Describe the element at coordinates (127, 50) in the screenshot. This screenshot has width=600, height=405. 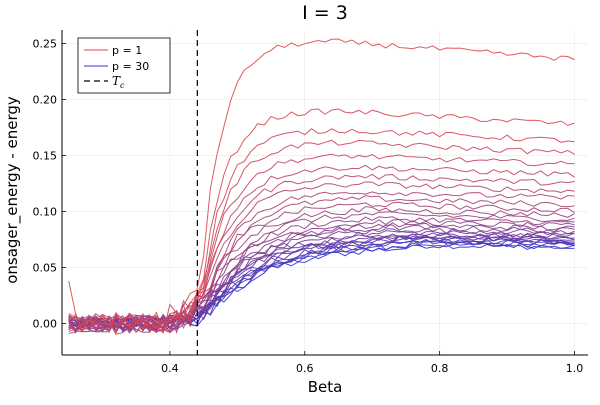
I see `legend-label-p1: p = 1` at that location.